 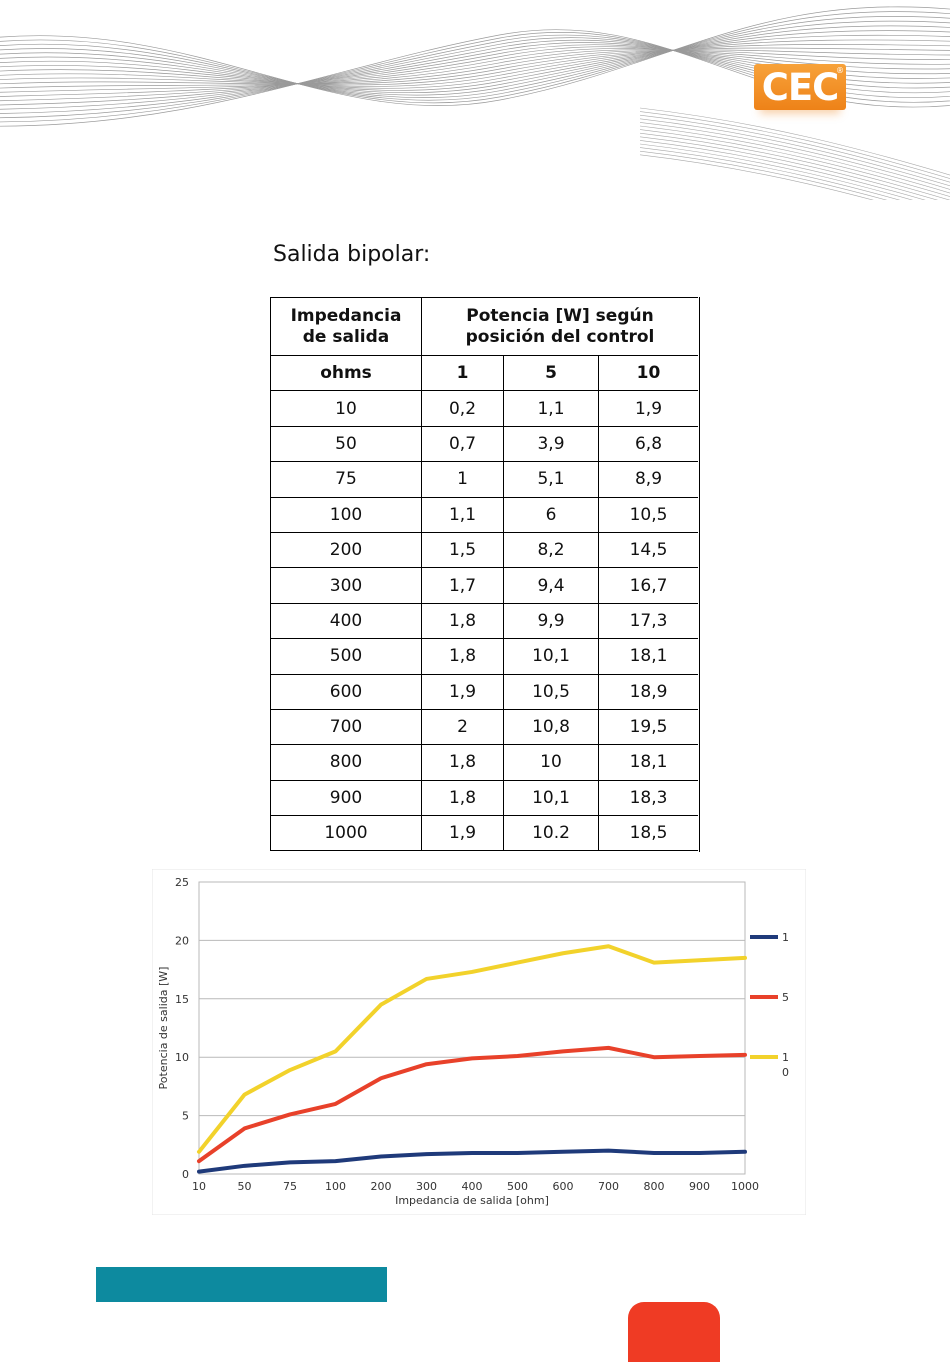 I want to click on y-tick-label: 10, so click(x=182, y=1057).